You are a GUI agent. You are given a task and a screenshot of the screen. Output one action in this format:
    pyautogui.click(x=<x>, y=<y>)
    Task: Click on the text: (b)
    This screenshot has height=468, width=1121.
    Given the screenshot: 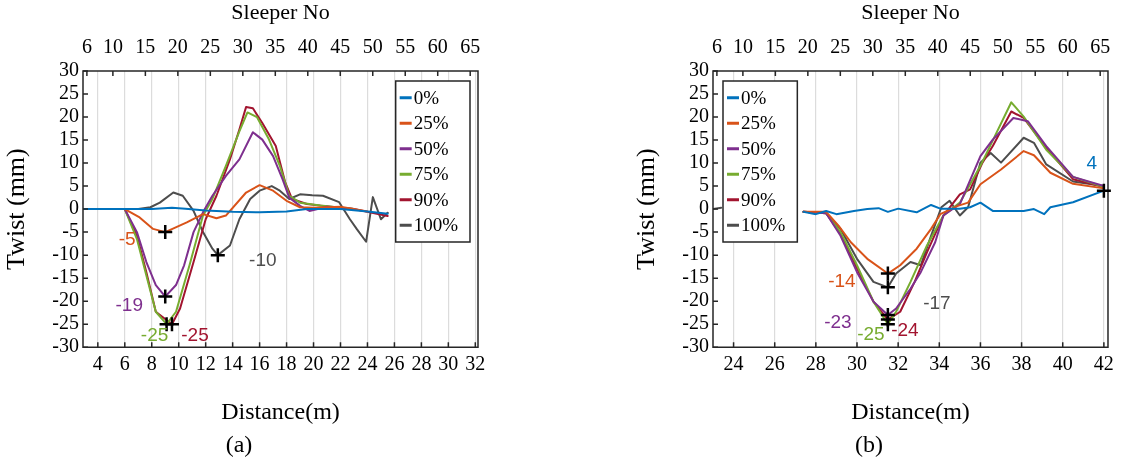 What is the action you would take?
    pyautogui.click(x=869, y=443)
    